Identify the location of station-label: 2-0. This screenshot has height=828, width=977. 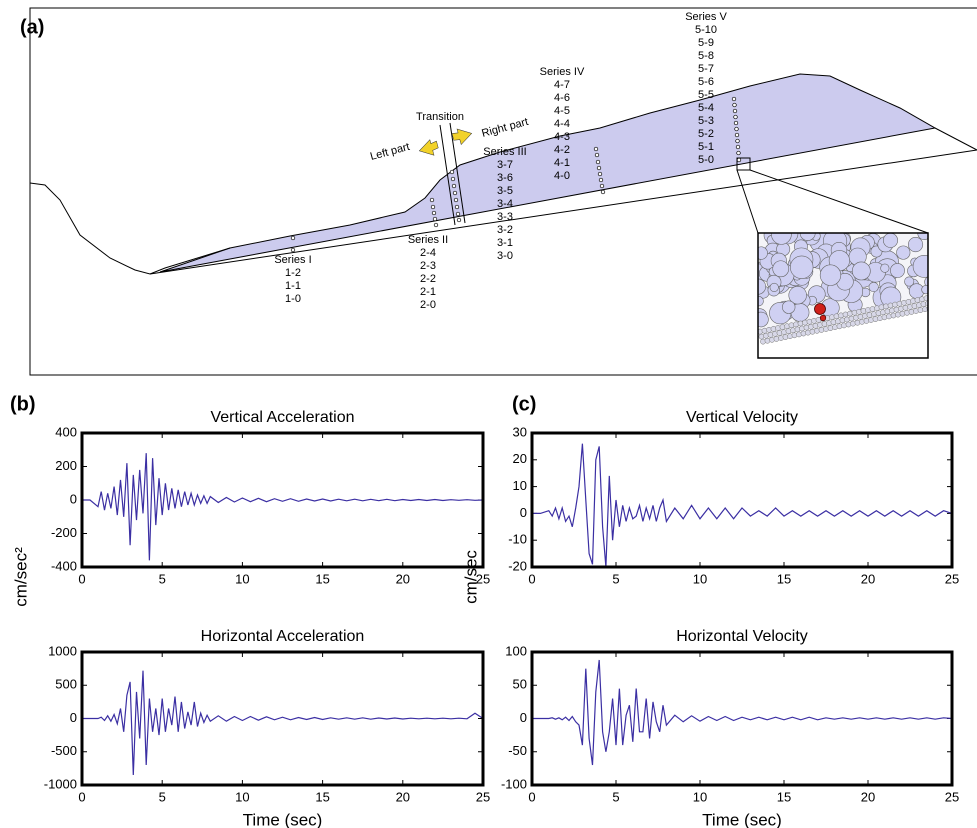
(428, 305).